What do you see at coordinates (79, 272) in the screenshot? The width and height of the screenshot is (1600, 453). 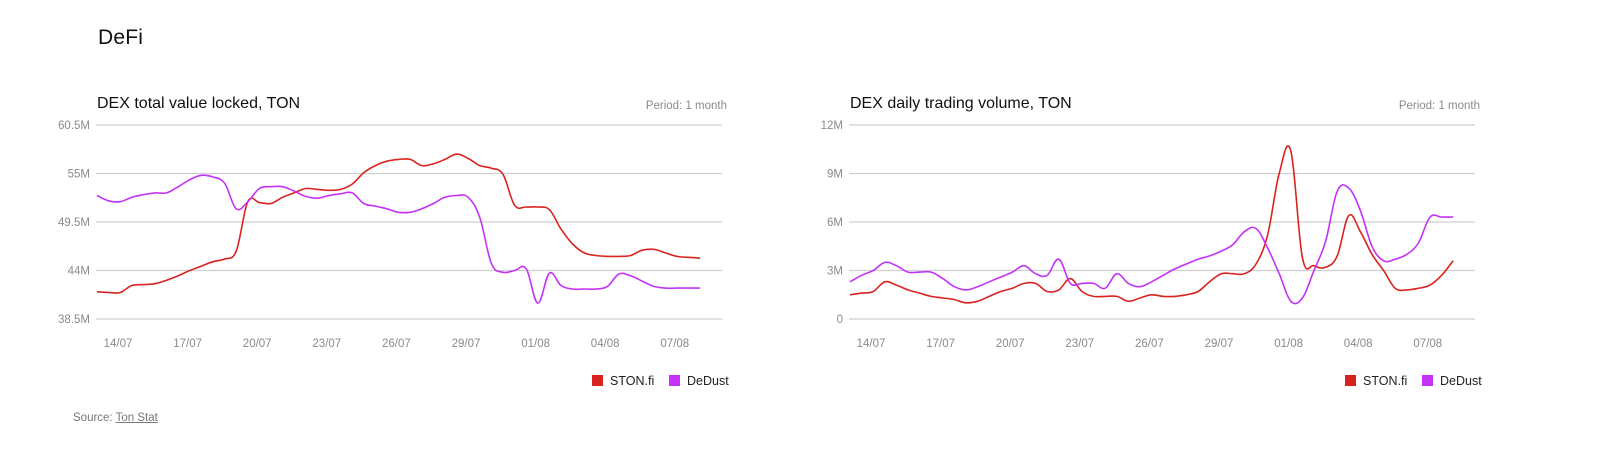 I see `y-tick-label: 44M` at bounding box center [79, 272].